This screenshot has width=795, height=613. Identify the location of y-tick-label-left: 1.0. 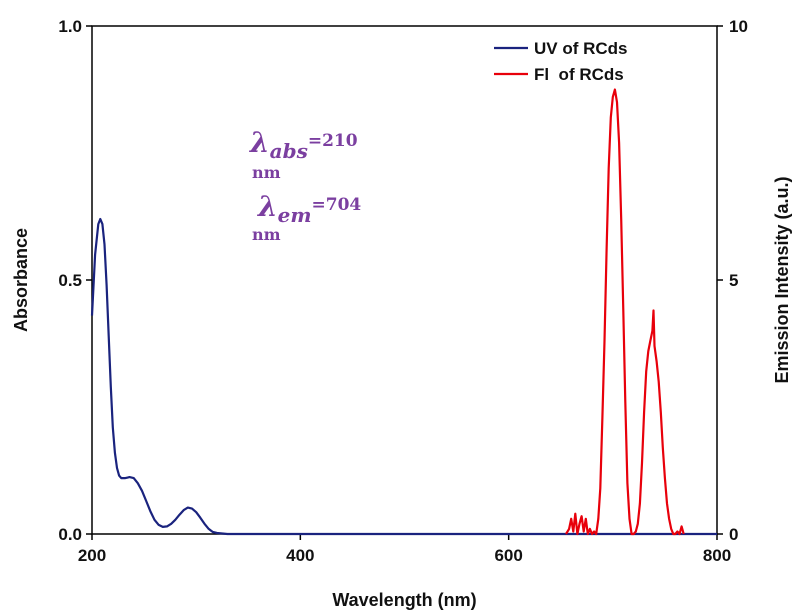
(70, 26).